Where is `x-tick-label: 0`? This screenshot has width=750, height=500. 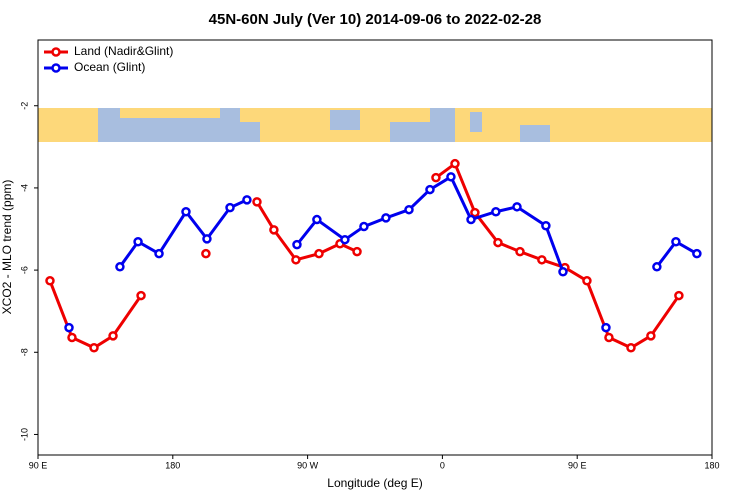
x-tick-label: 0 is located at coordinates (442, 465).